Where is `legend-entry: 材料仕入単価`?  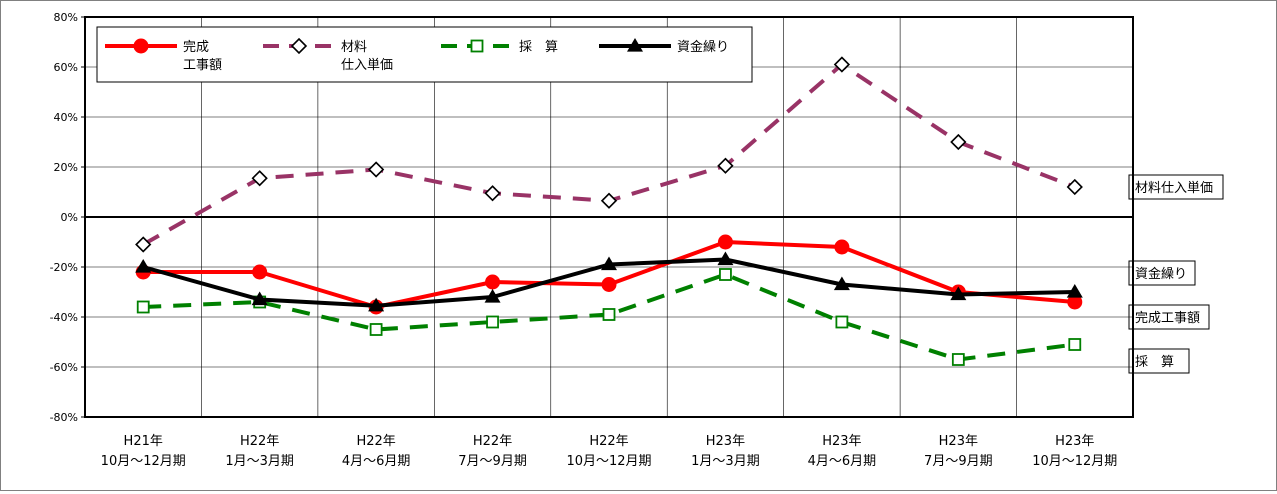
legend-entry: 材料仕入単価 is located at coordinates (328, 55).